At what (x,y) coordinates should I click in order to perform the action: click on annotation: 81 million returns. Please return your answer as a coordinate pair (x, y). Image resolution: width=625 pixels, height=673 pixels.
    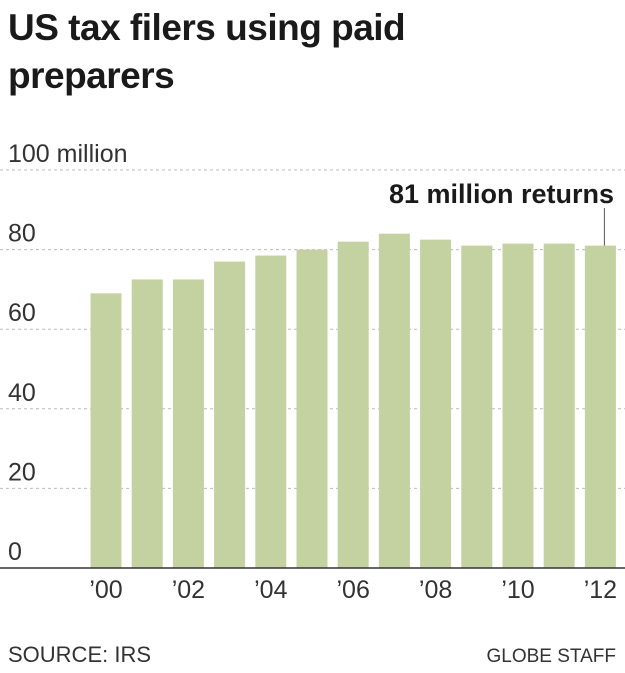
    Looking at the image, I should click on (501, 194).